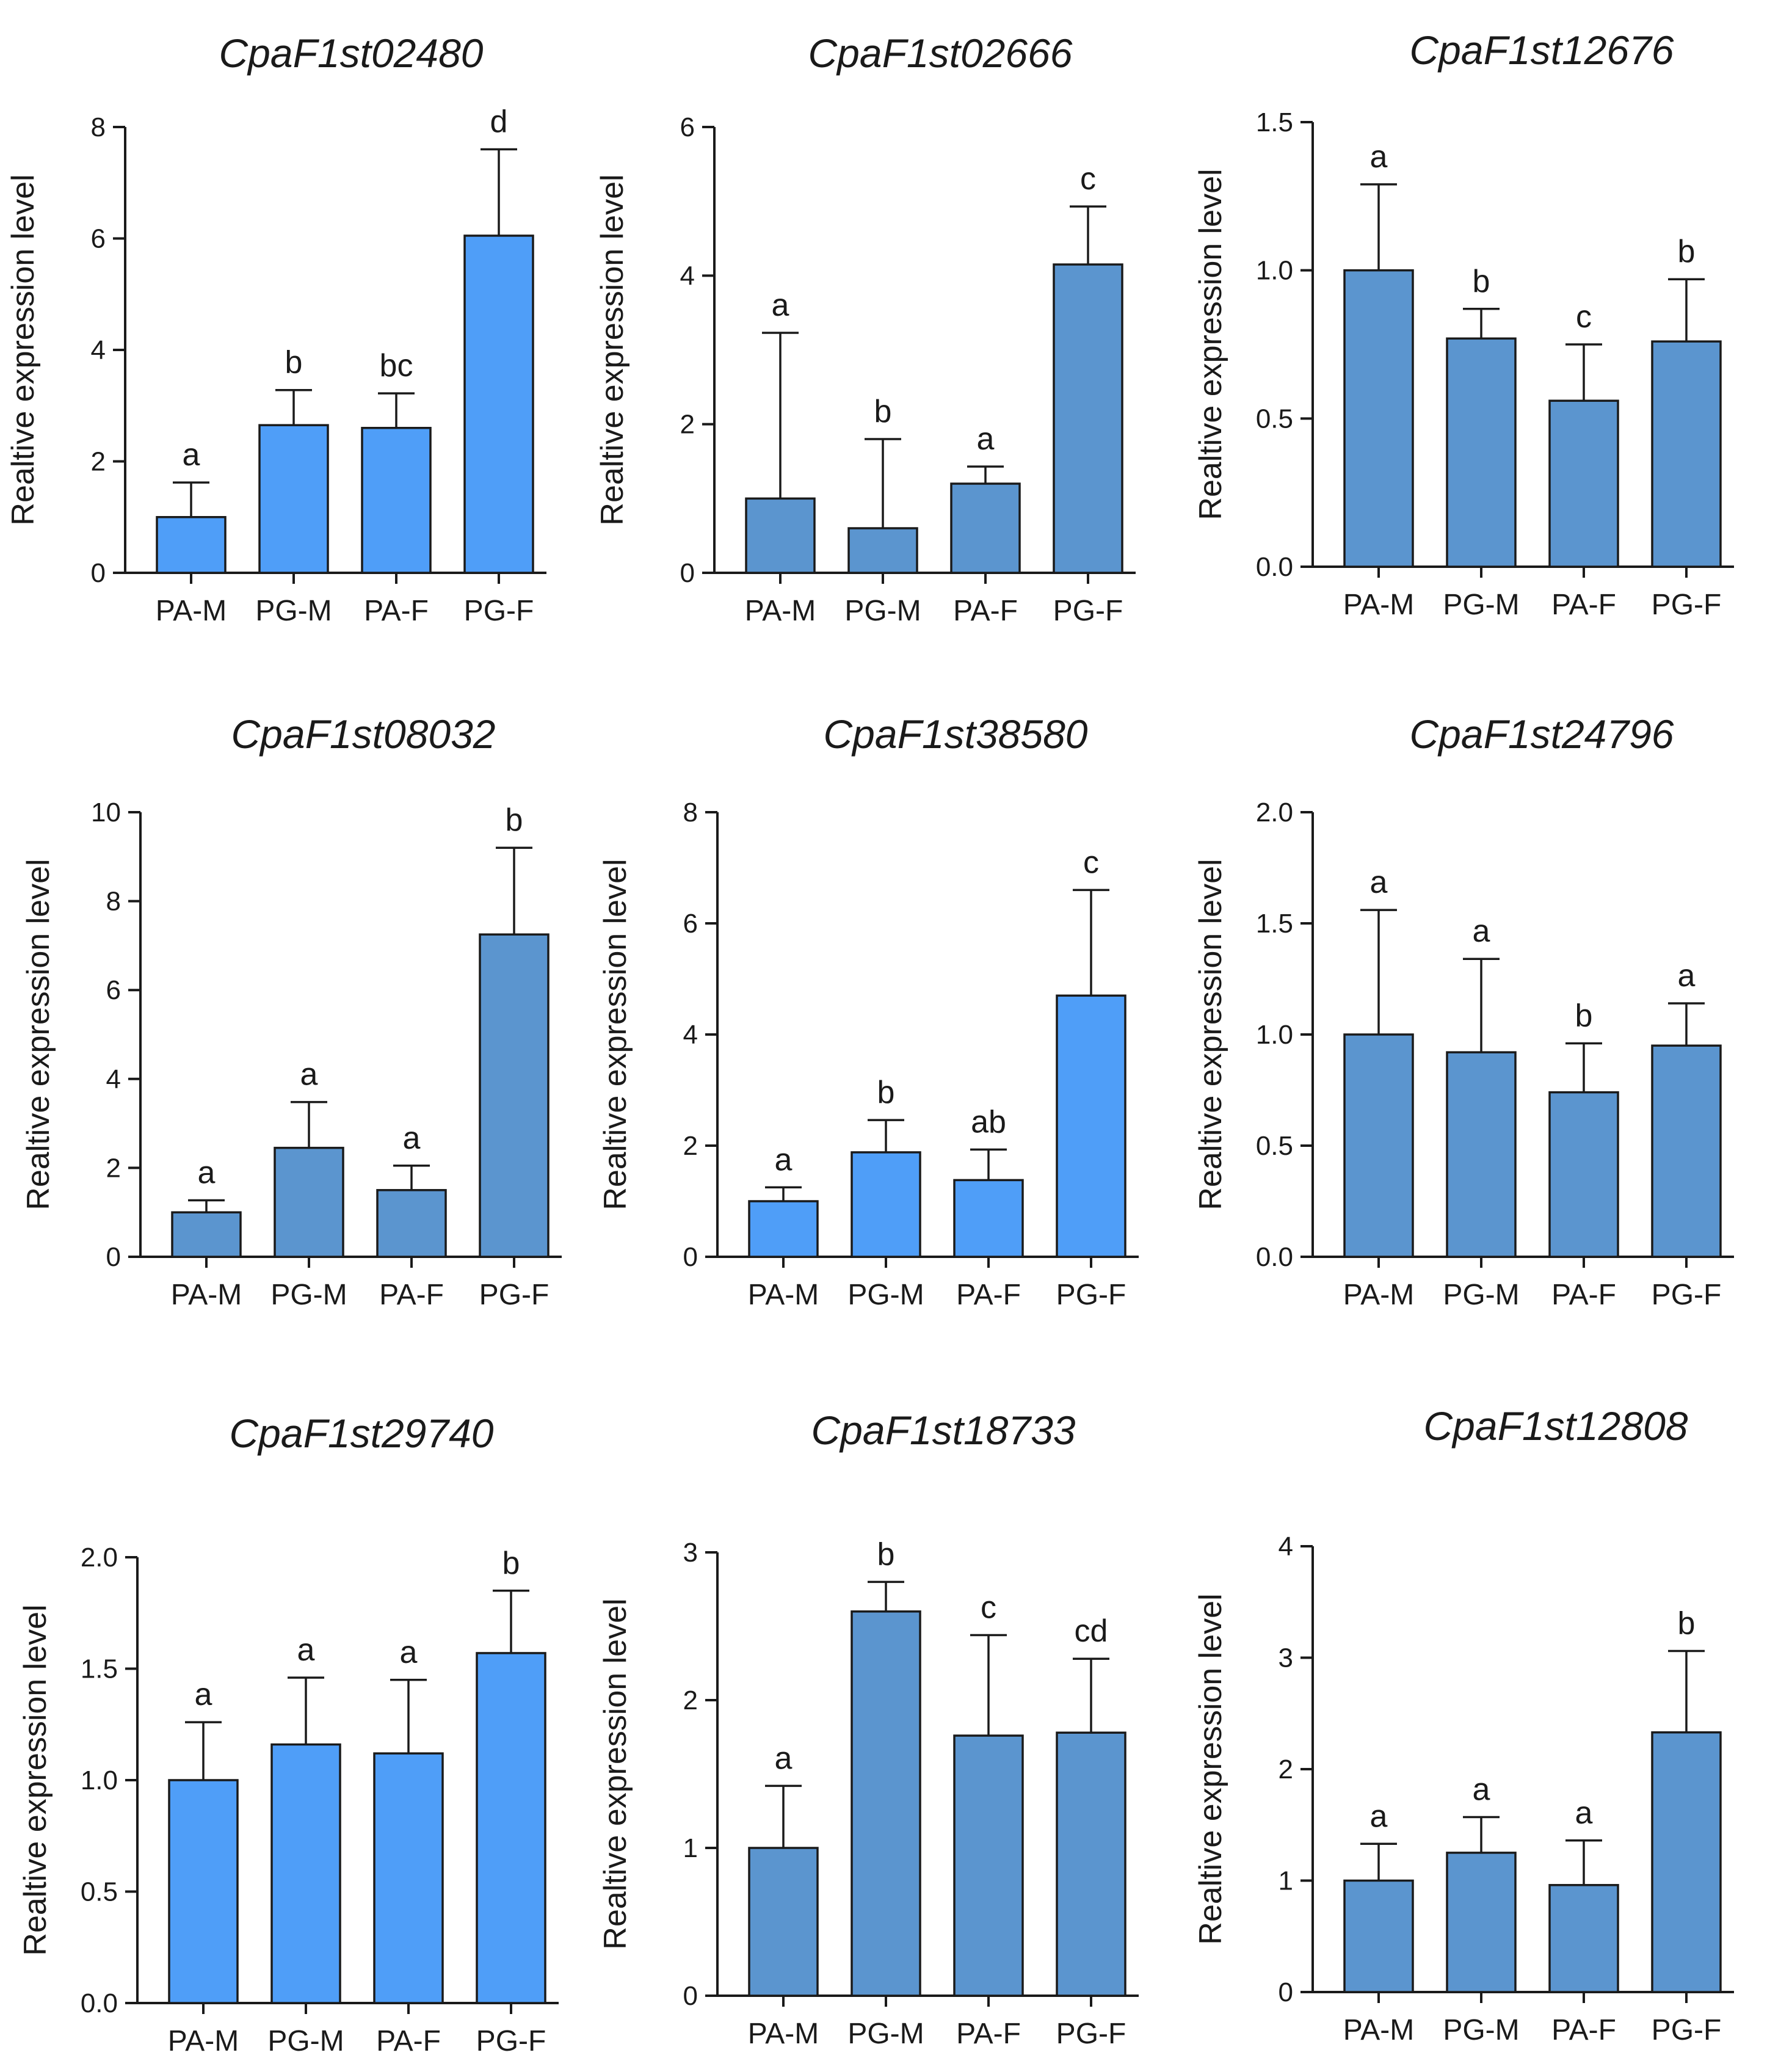 Image resolution: width=1792 pixels, height=2069 pixels. What do you see at coordinates (499, 122) in the screenshot?
I see `significance-letter-PG-F: d` at bounding box center [499, 122].